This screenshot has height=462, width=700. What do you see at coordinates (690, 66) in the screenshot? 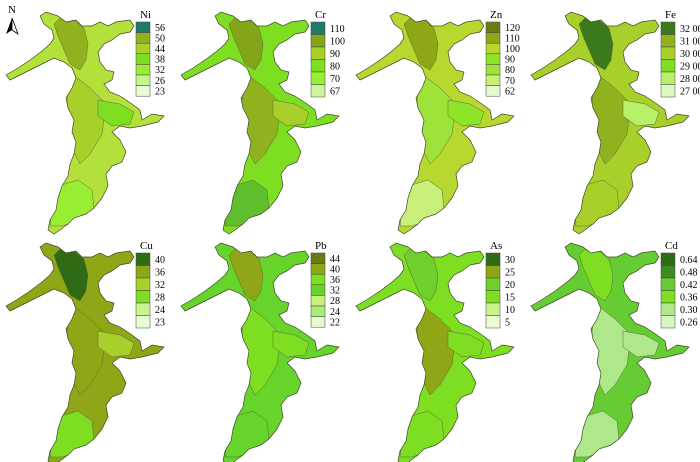
I see `legend-tick: 29 000` at bounding box center [690, 66].